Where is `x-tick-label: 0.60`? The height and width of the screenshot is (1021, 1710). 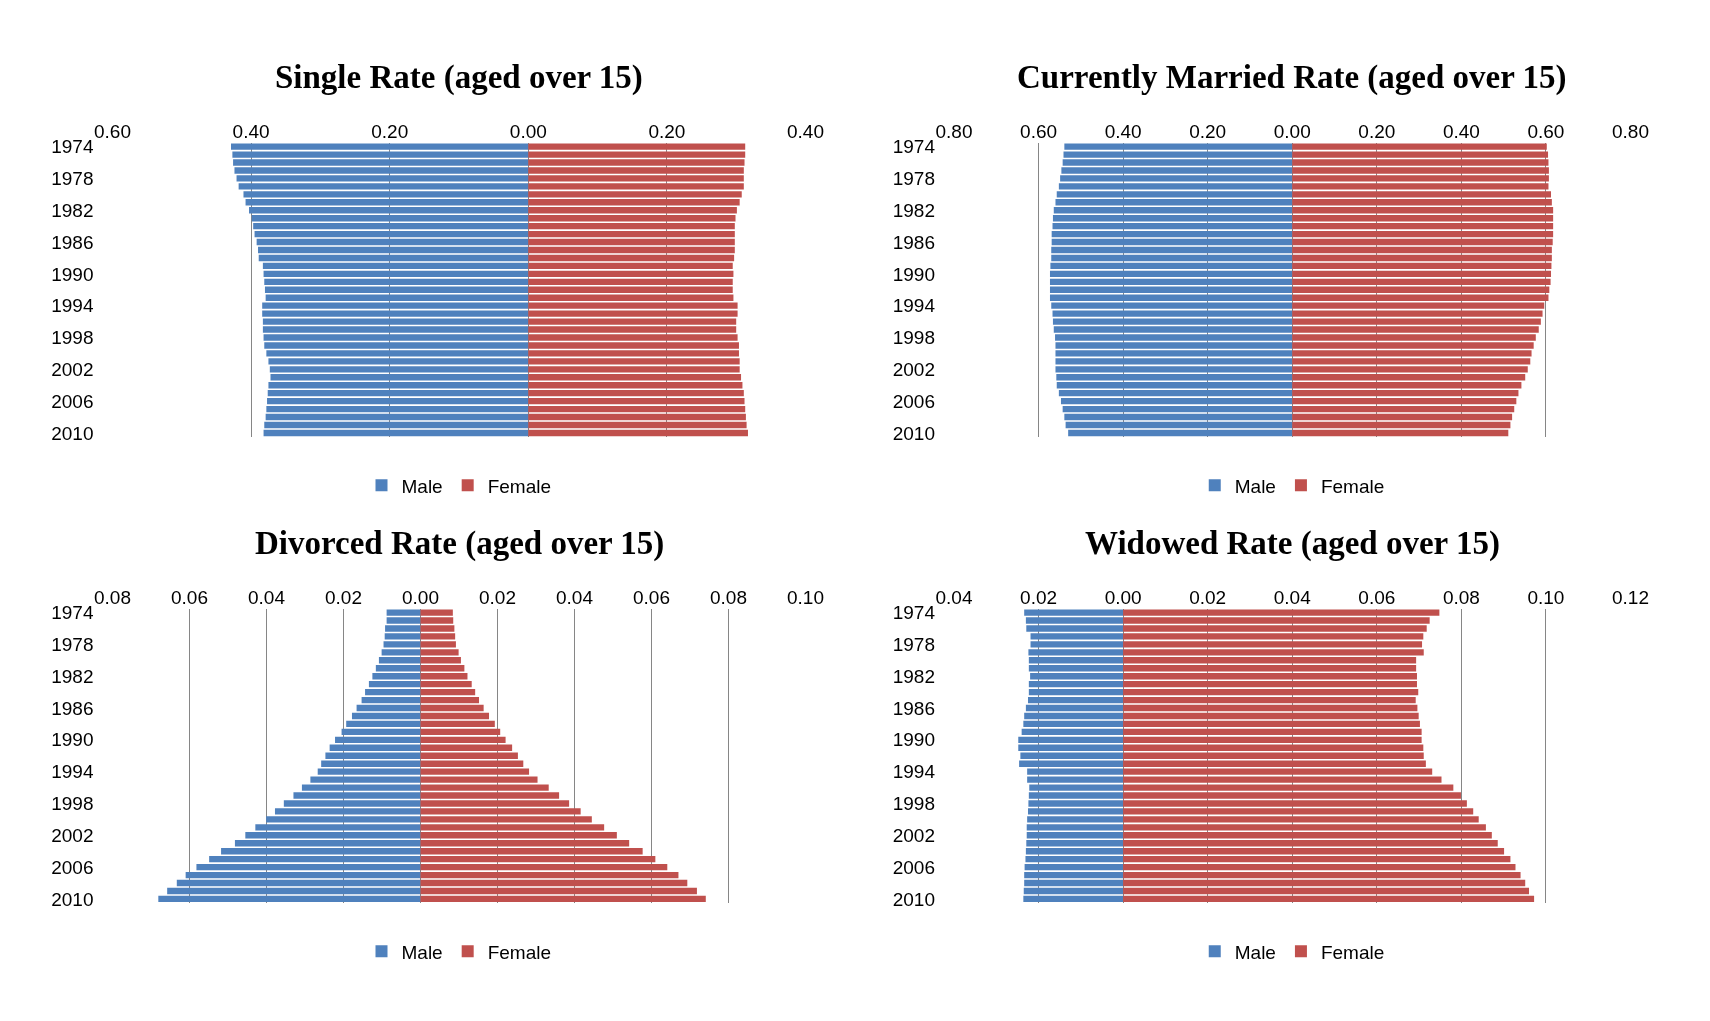
x-tick-label: 0.60 is located at coordinates (1039, 131).